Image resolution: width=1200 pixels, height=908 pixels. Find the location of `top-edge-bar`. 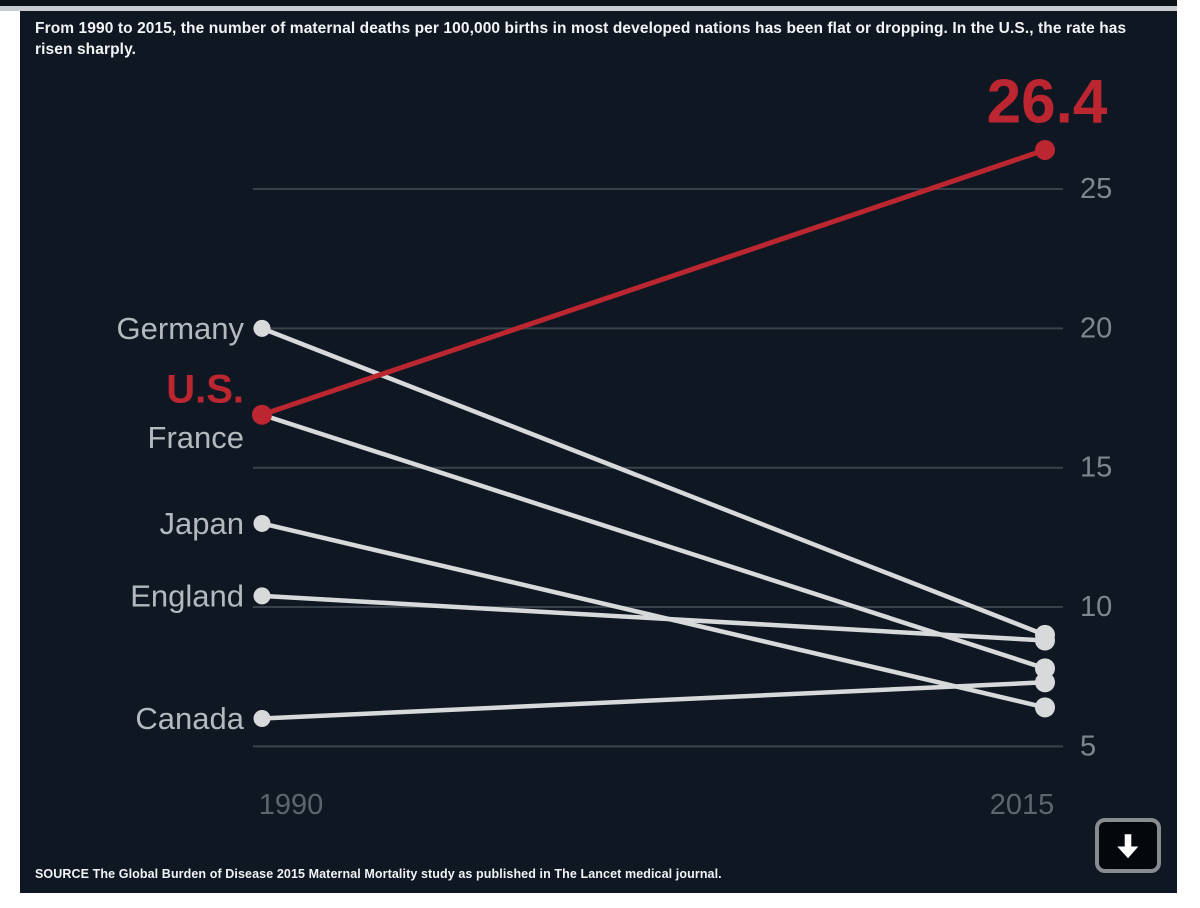

top-edge-bar is located at coordinates (588, 3).